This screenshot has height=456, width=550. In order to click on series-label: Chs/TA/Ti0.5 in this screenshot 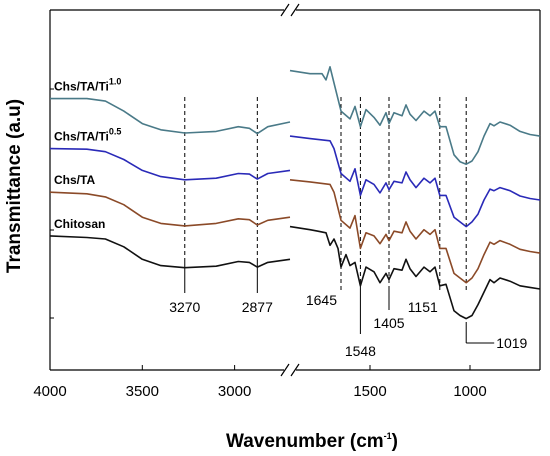, I will do `click(87, 135)`.